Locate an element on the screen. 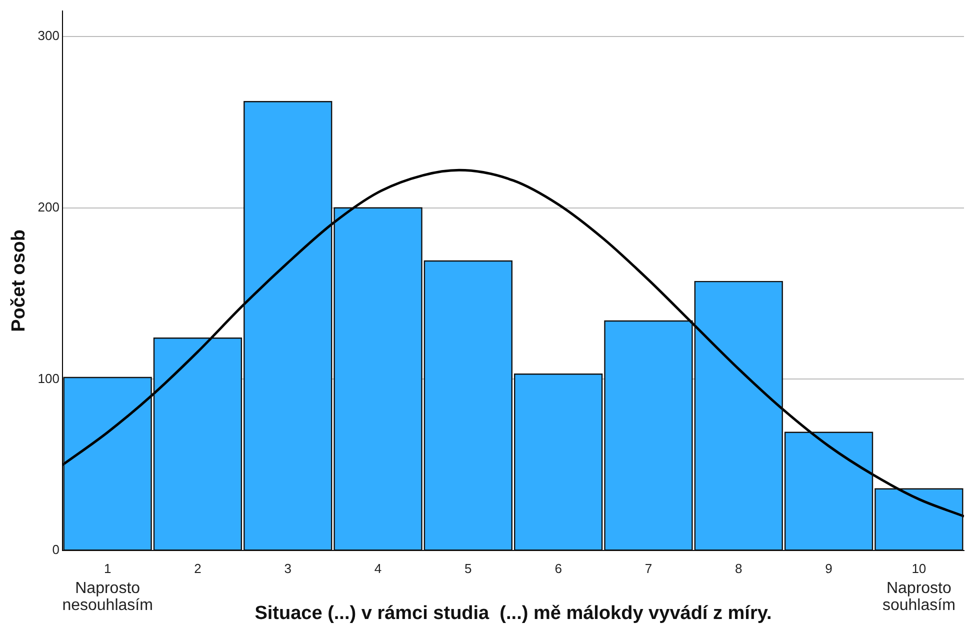 Image resolution: width=972 pixels, height=637 pixels. x-tick-label: 2 is located at coordinates (198, 568).